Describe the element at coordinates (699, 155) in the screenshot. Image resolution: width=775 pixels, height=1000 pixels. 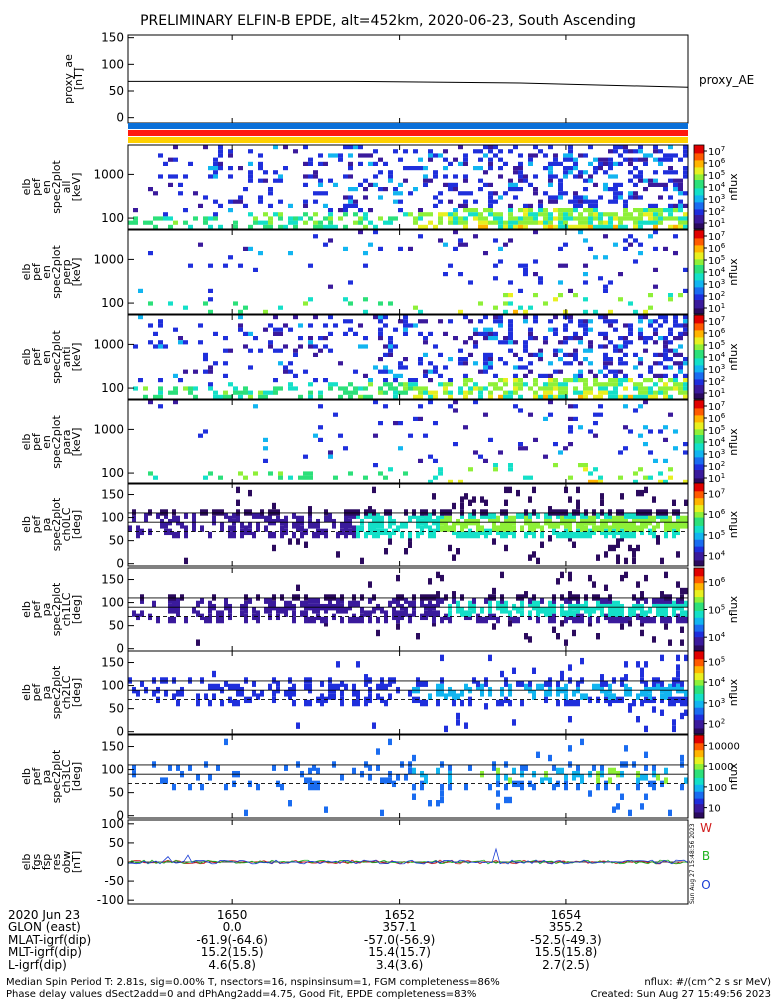
I see `energy-panel-1-colorbar-band` at that location.